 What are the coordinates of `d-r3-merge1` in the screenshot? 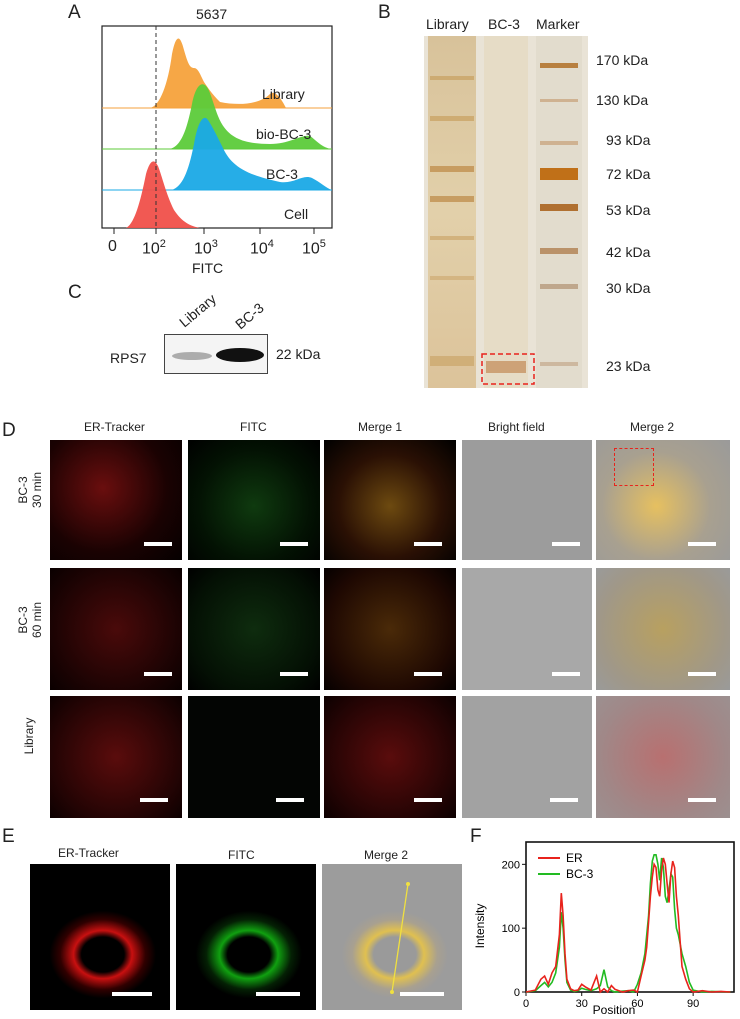 It's located at (390, 757).